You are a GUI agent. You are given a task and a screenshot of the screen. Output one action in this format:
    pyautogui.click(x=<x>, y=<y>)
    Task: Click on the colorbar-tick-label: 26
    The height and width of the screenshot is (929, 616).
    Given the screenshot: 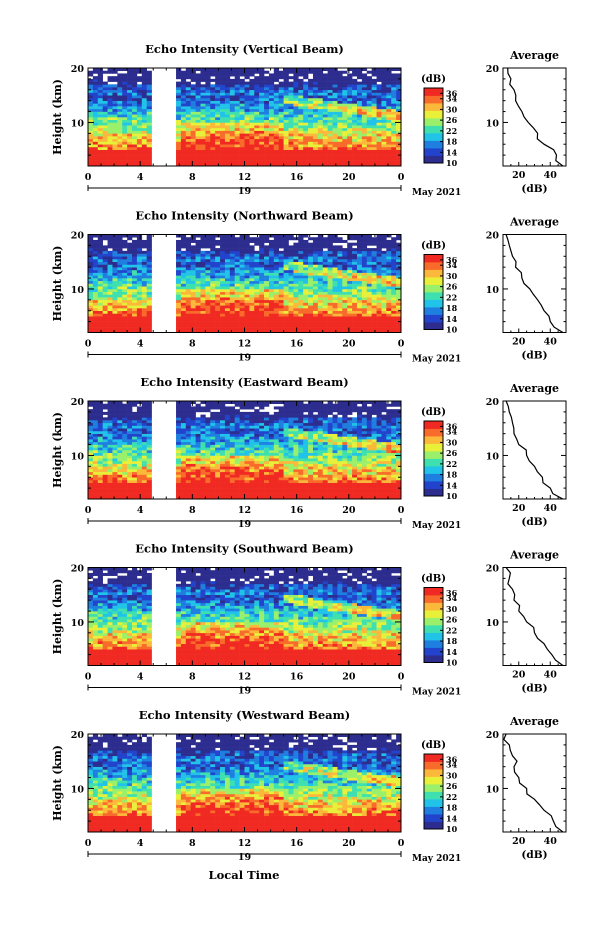 What is the action you would take?
    pyautogui.click(x=452, y=120)
    